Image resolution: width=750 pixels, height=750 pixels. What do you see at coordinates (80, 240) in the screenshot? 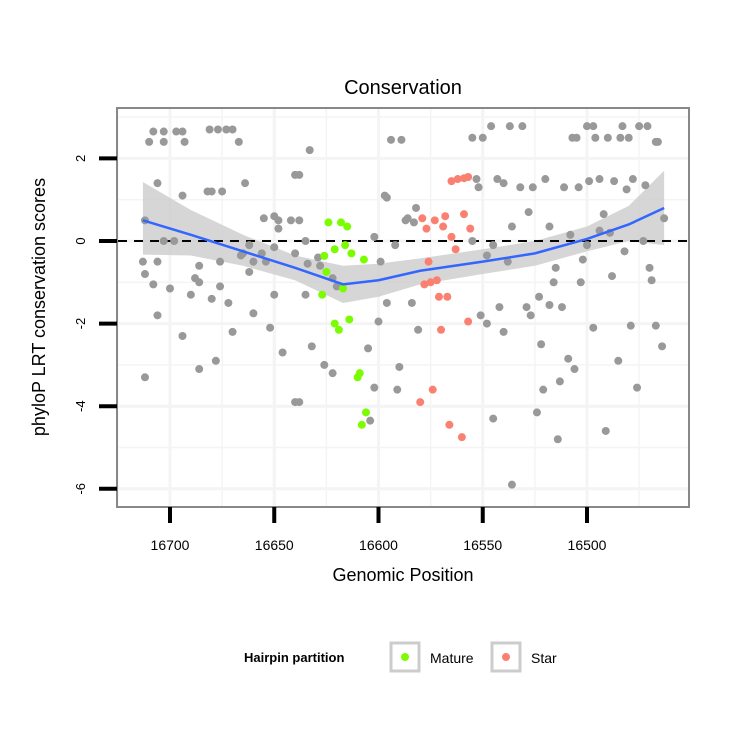
I see `y-tick-label: 0` at bounding box center [80, 240].